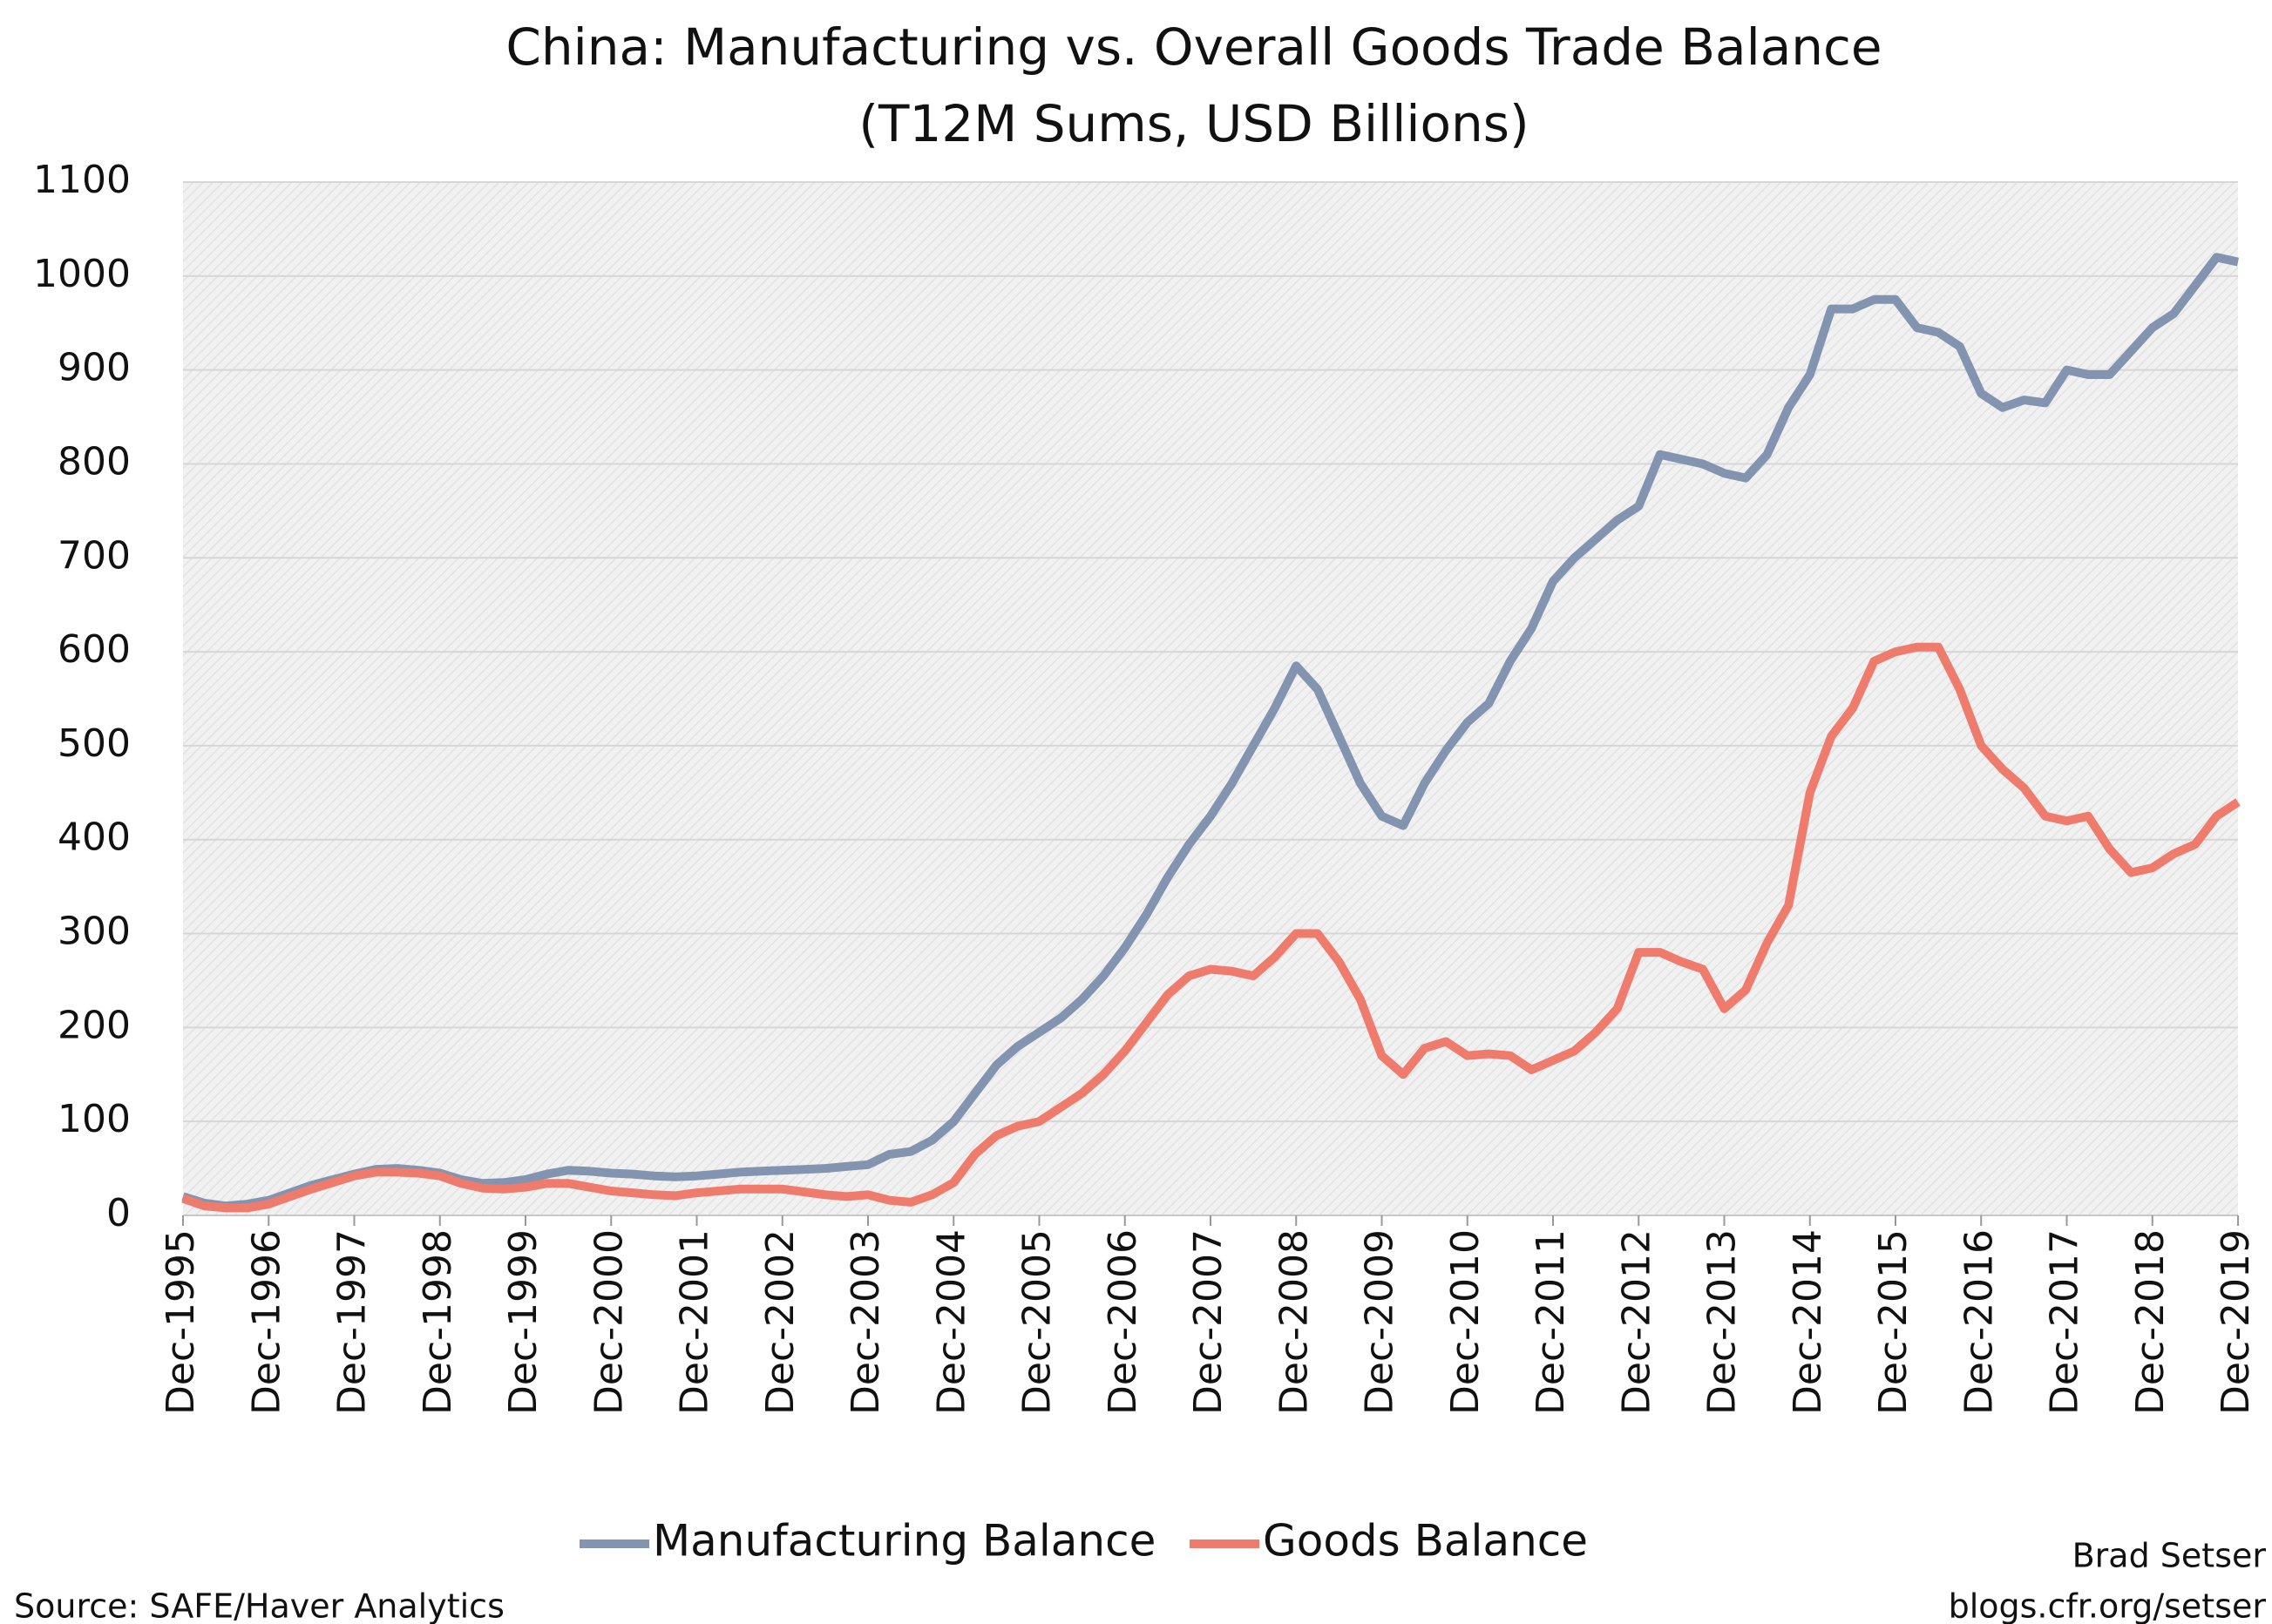 The width and height of the screenshot is (2272, 1624). What do you see at coordinates (2108, 1605) in the screenshot?
I see `website-note: blogs.cfr.org/setser` at bounding box center [2108, 1605].